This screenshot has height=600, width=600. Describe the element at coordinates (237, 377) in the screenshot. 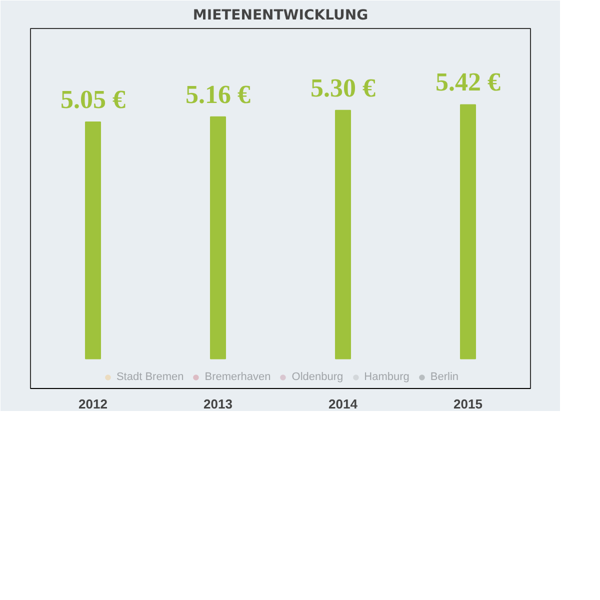

I see `legend-label: Bremerhaven` at that location.